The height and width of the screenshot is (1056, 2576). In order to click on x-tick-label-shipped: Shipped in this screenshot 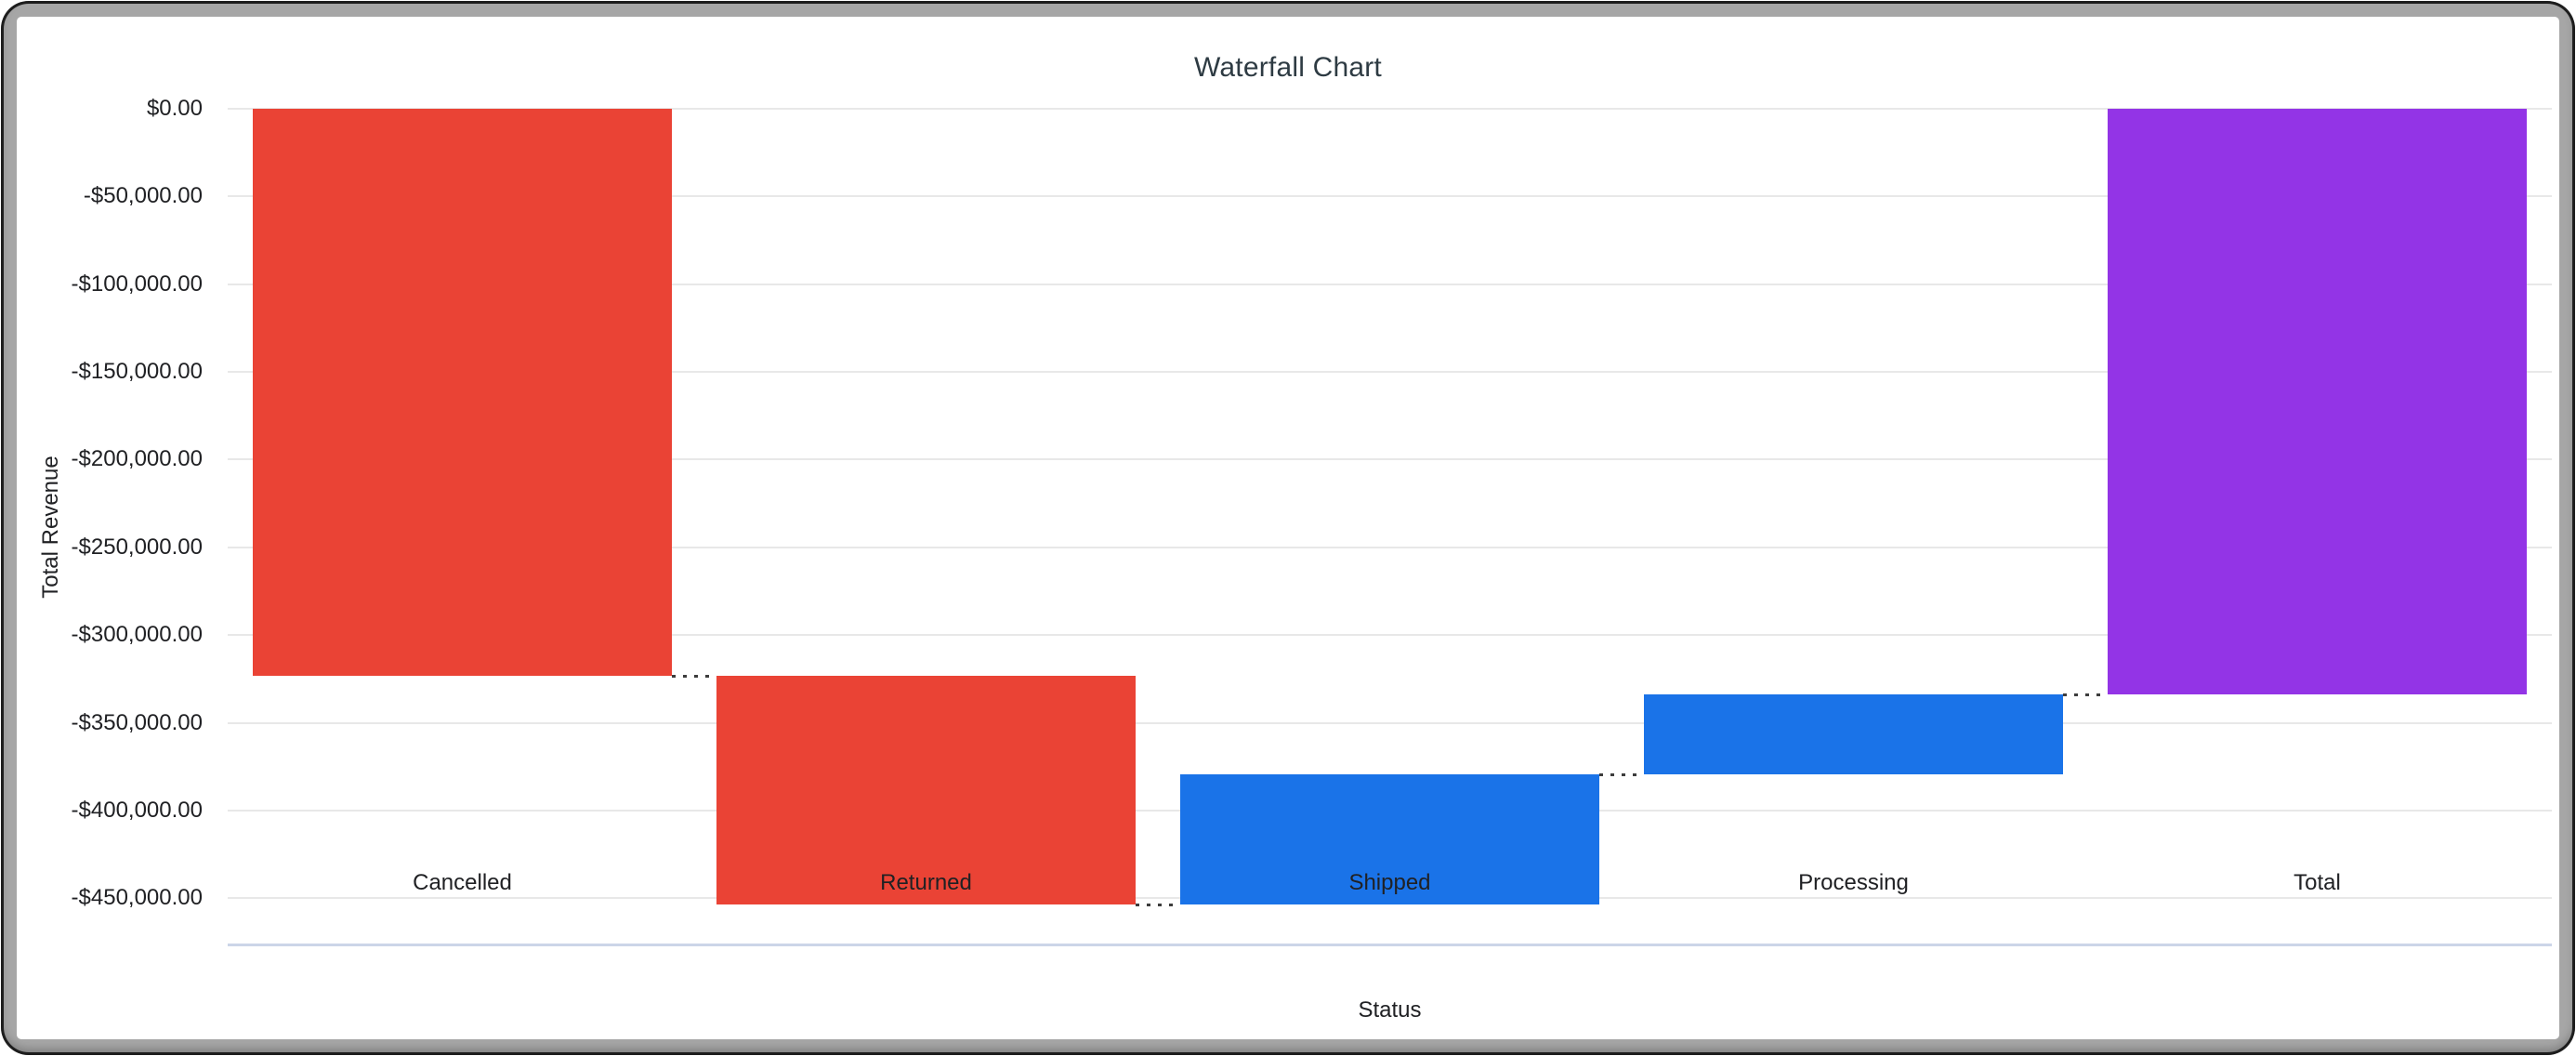, I will do `click(1389, 882)`.